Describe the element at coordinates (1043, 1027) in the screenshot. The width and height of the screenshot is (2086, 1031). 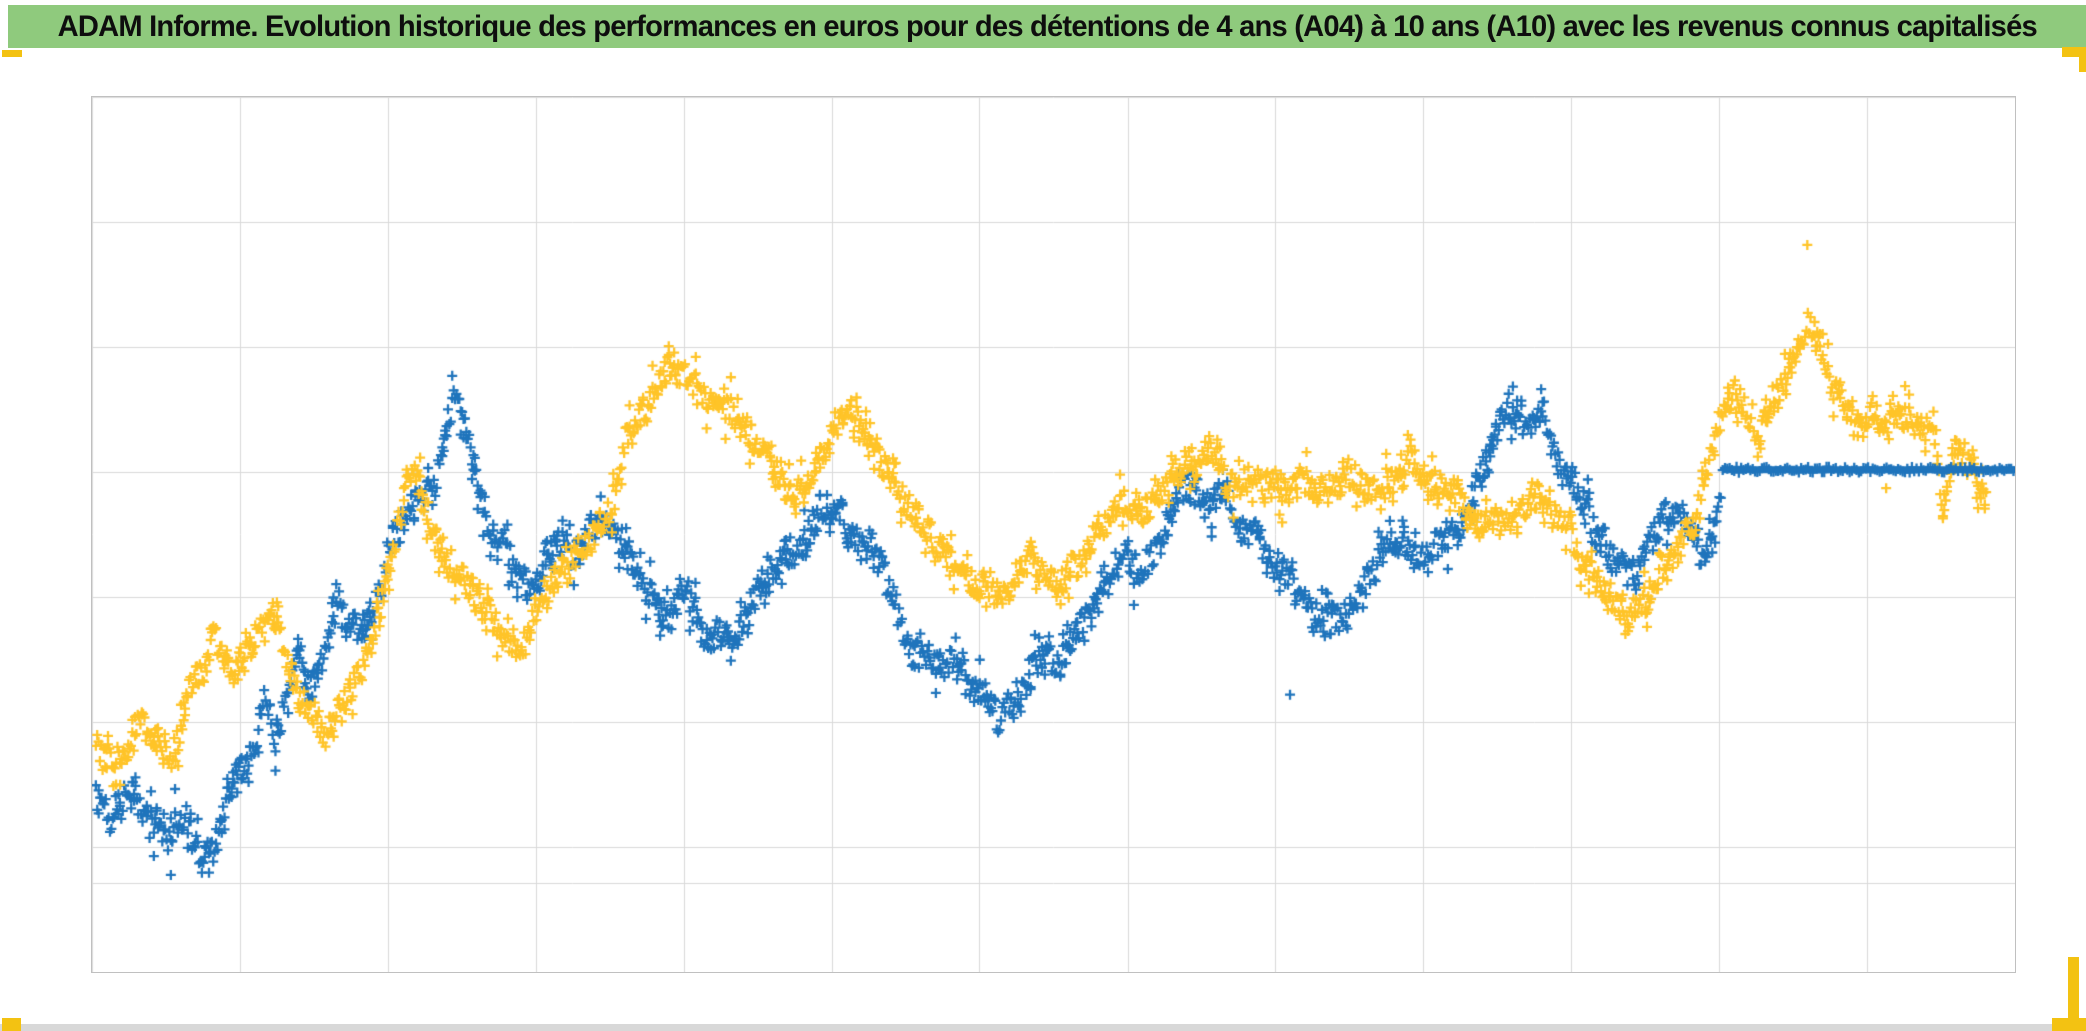
I see `bottom-divider-bar` at that location.